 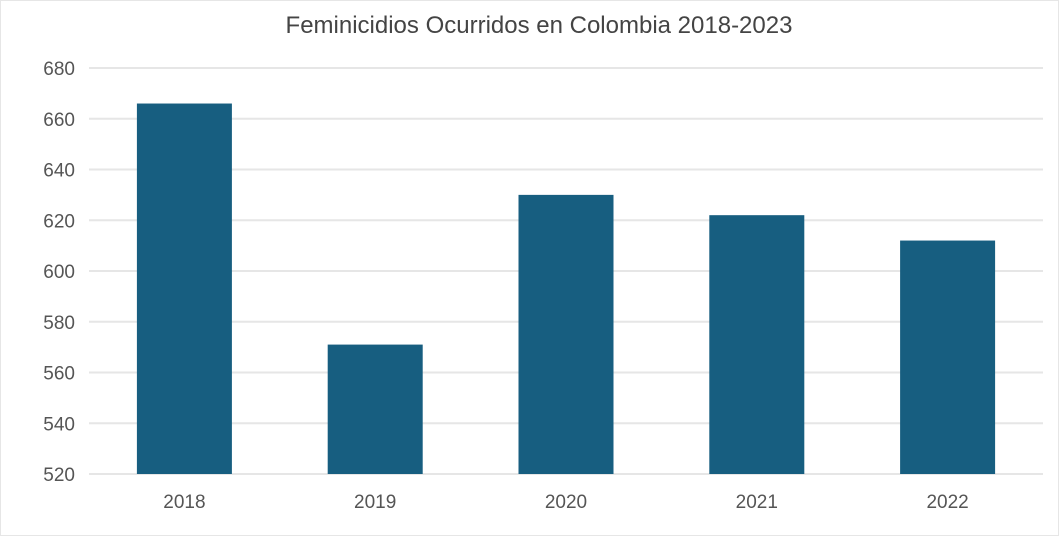 What do you see at coordinates (184, 502) in the screenshot?
I see `x-tick-label: 2018` at bounding box center [184, 502].